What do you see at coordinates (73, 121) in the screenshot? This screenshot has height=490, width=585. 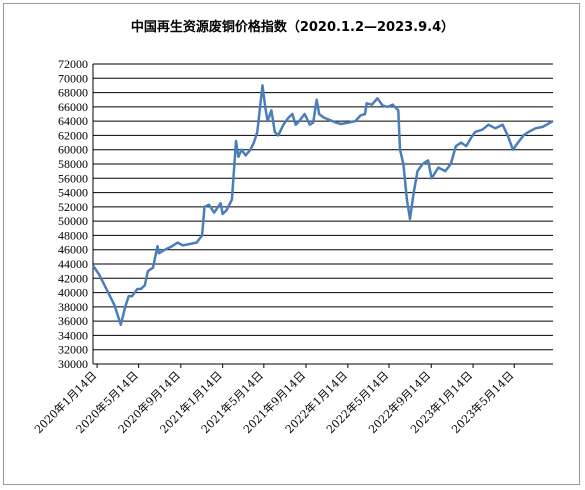 I see `y-tick-label: 64000` at bounding box center [73, 121].